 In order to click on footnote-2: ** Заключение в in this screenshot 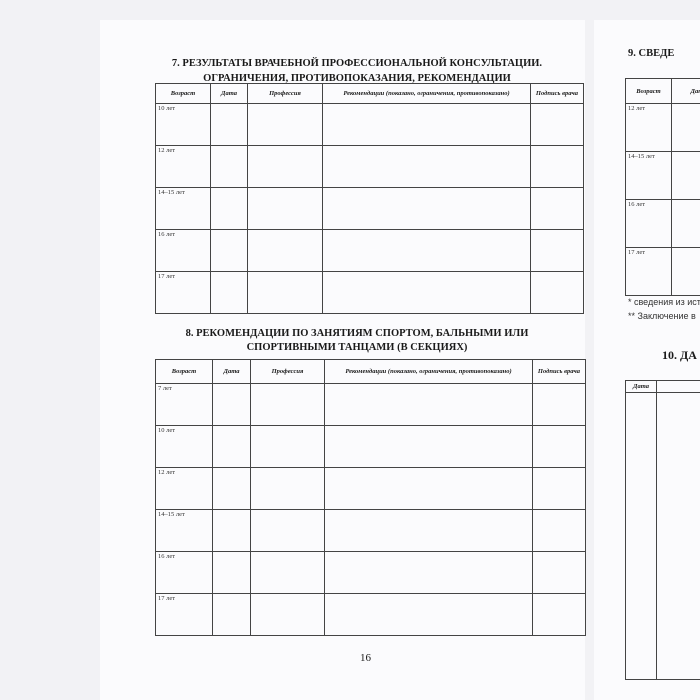, I will do `click(662, 316)`.